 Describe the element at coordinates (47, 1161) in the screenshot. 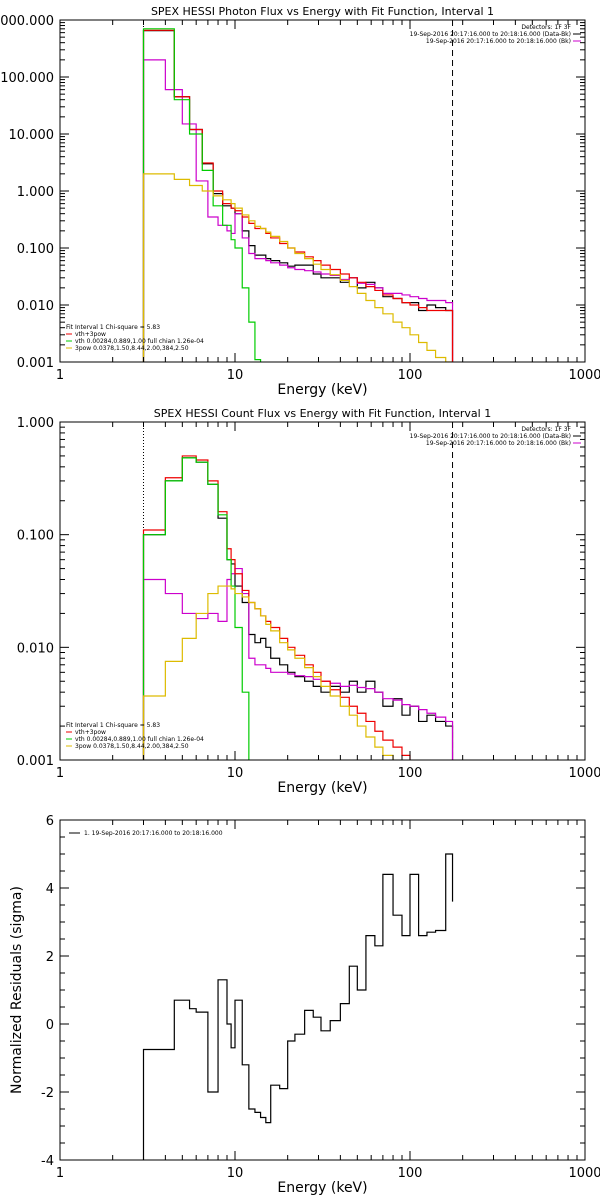

I see `y-tick-label: -4` at that location.